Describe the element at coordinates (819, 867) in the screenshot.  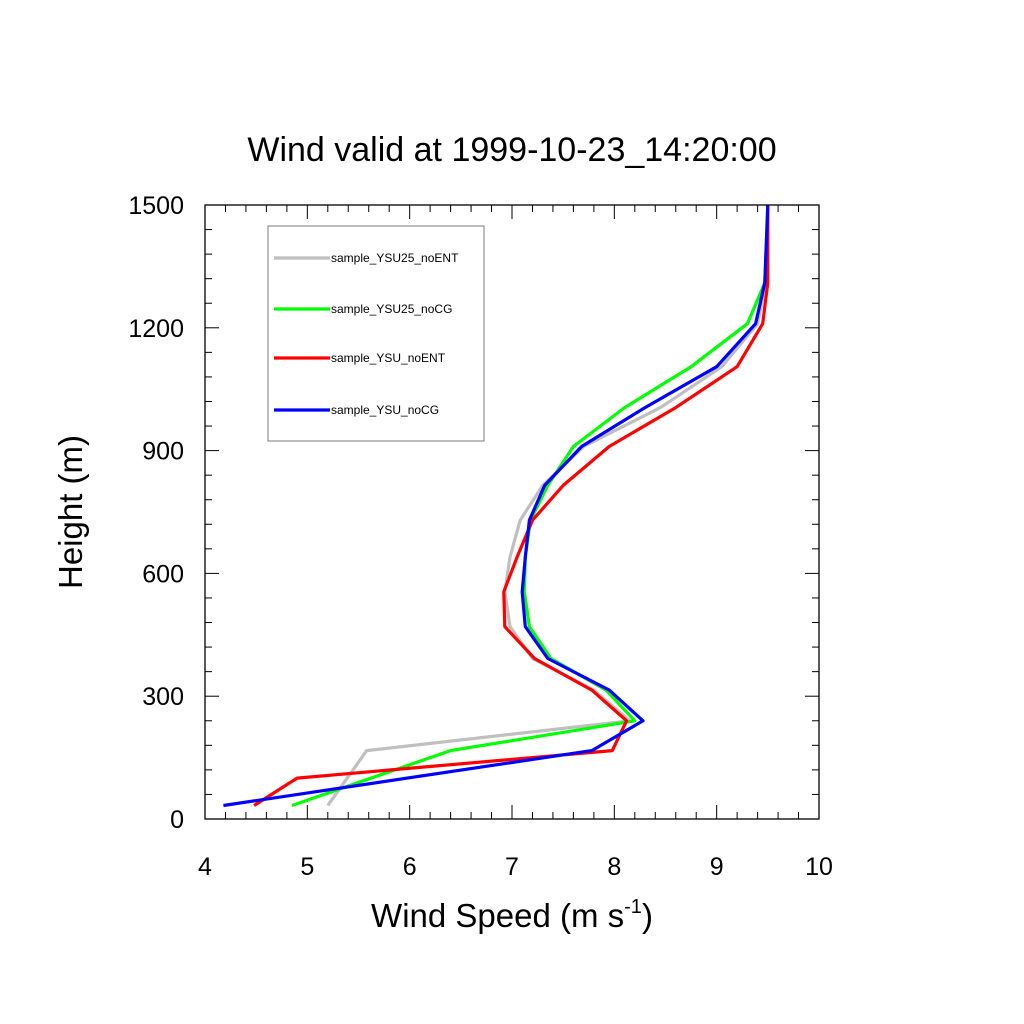
I see `x-tick-label: 10` at that location.